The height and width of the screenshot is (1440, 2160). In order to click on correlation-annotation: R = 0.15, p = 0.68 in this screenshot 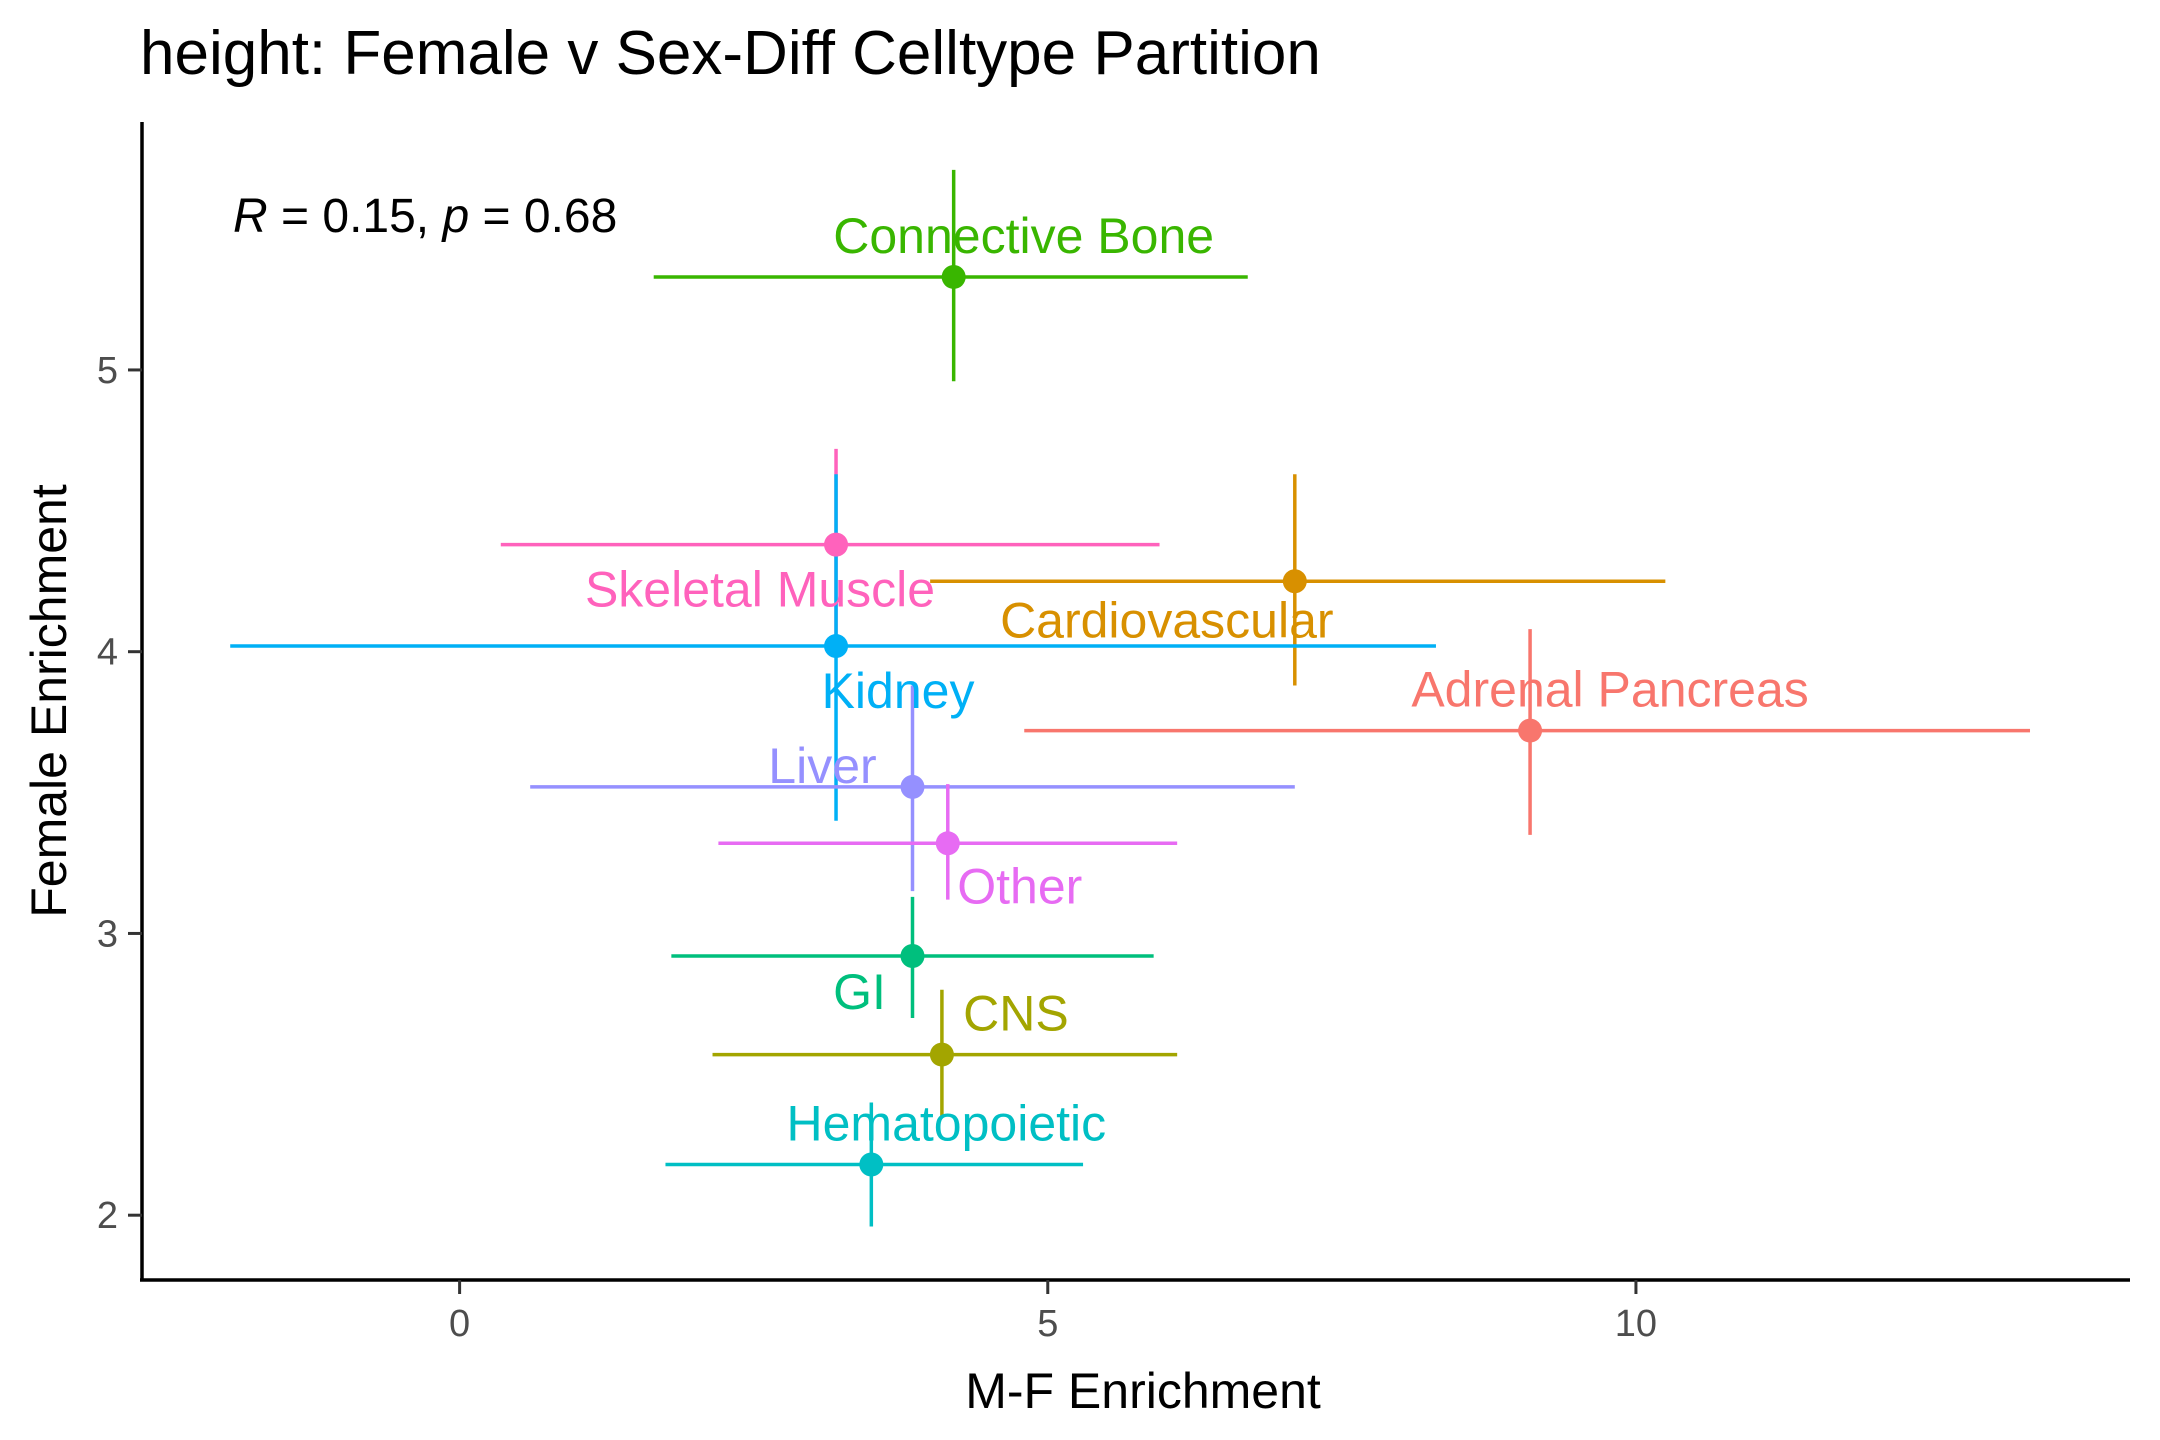, I will do `click(425, 216)`.